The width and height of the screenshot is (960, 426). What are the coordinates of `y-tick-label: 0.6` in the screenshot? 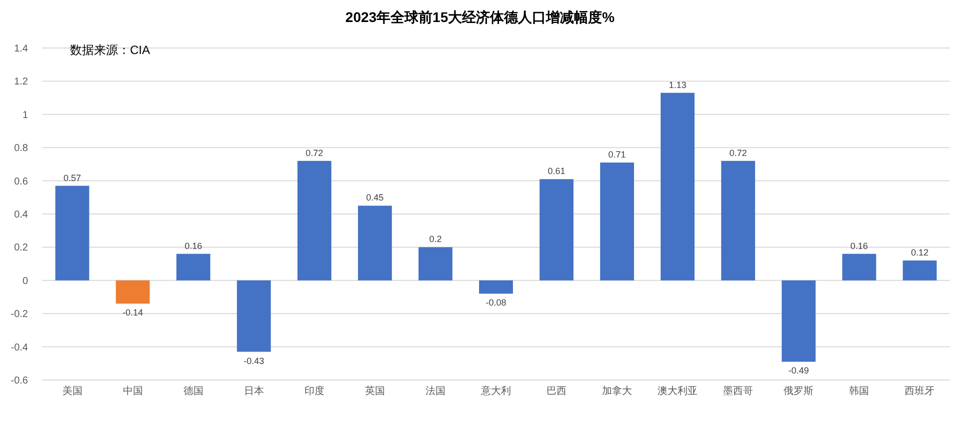 It's located at (21, 182).